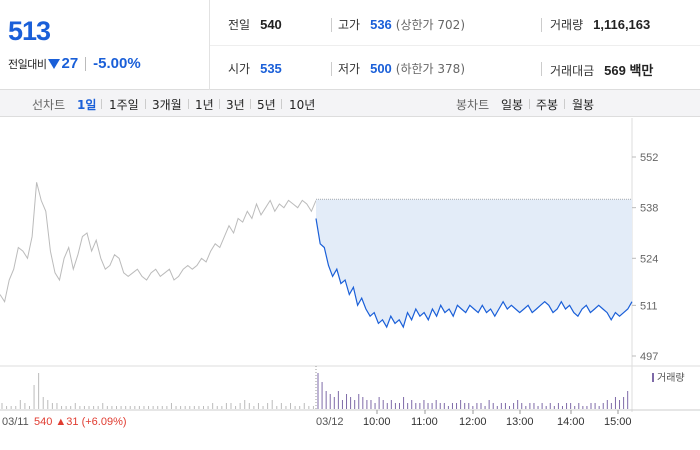  I want to click on period-weekly: 주봉, so click(547, 105).